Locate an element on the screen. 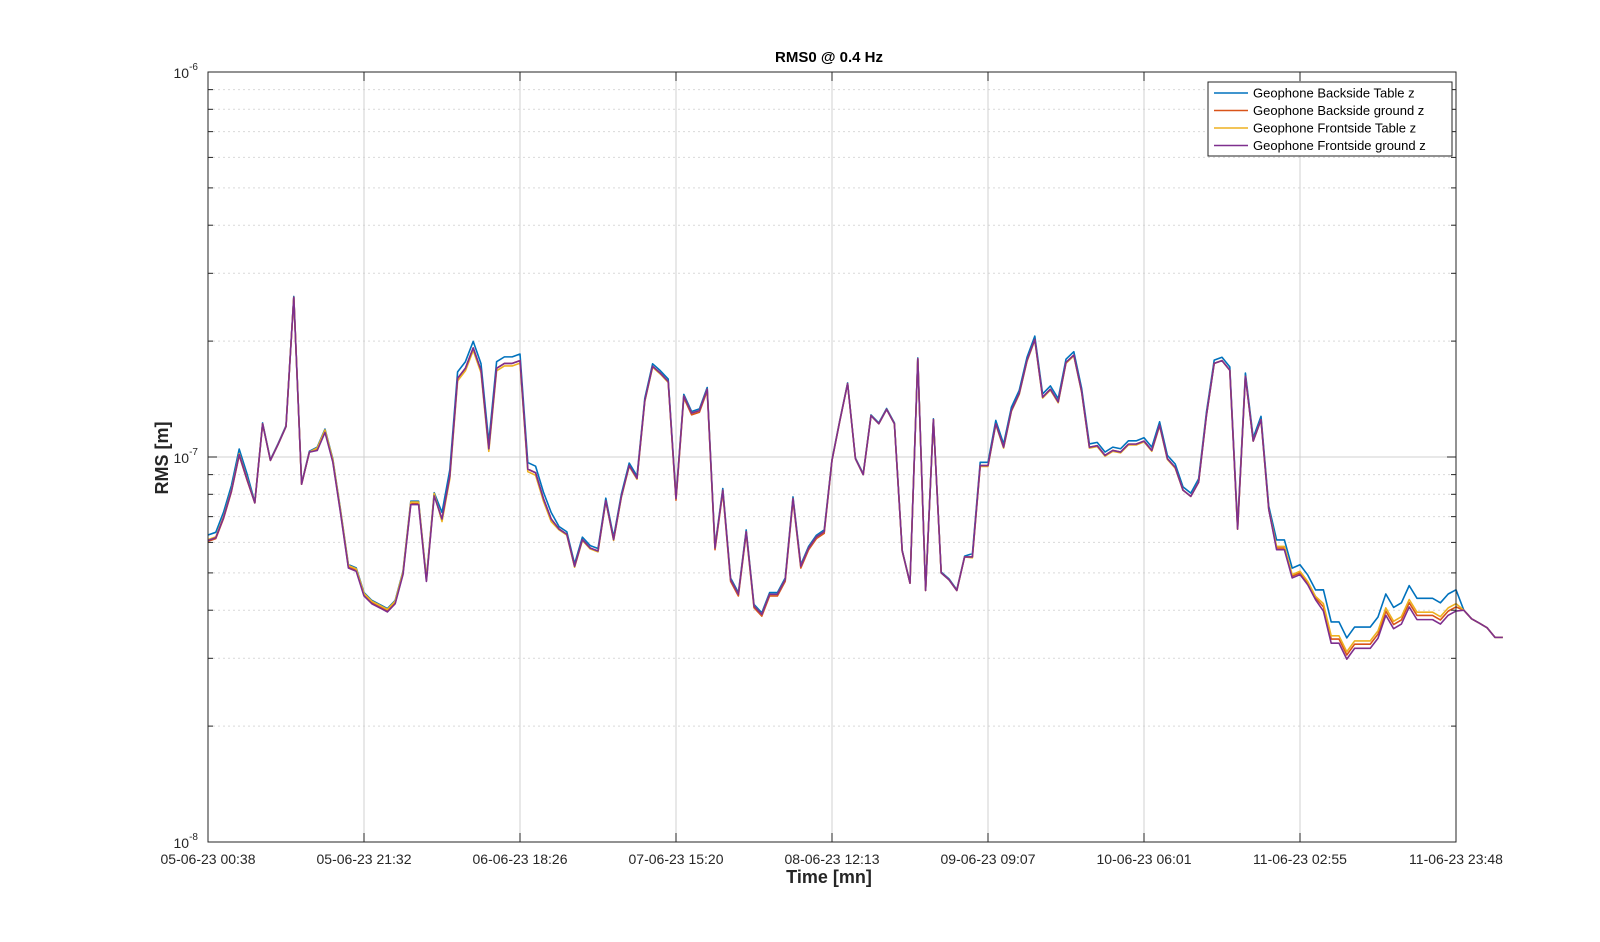 Image resolution: width=1600 pixels, height=942 pixels. legend-entry-label: Geophone Backside ground z is located at coordinates (1338, 110).